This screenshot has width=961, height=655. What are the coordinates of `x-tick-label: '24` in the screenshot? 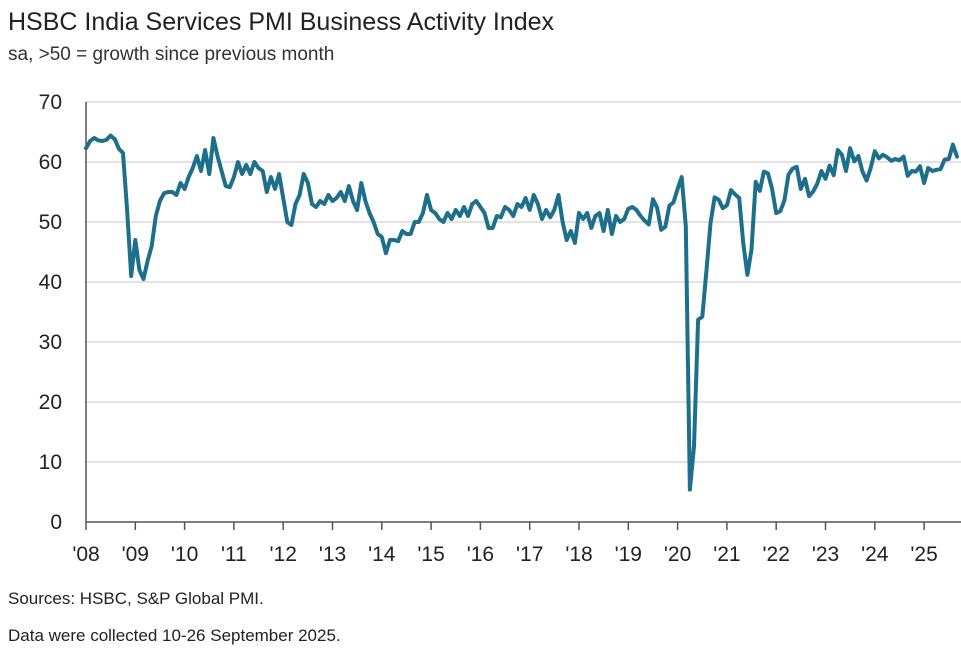 It's located at (875, 554).